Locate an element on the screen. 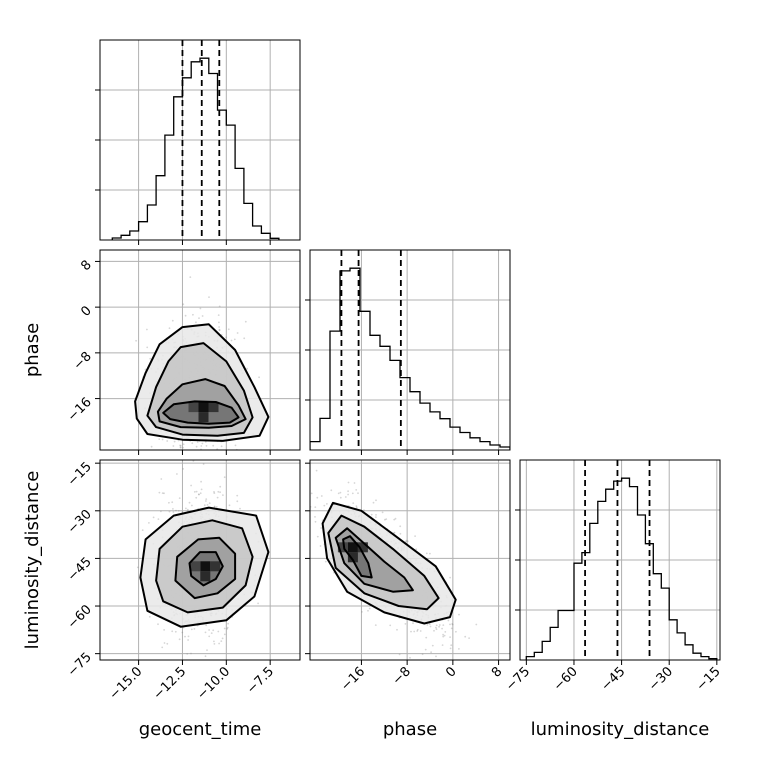 This screenshot has height=760, width=760. x-tick-label-phase: −16 is located at coordinates (353, 679).